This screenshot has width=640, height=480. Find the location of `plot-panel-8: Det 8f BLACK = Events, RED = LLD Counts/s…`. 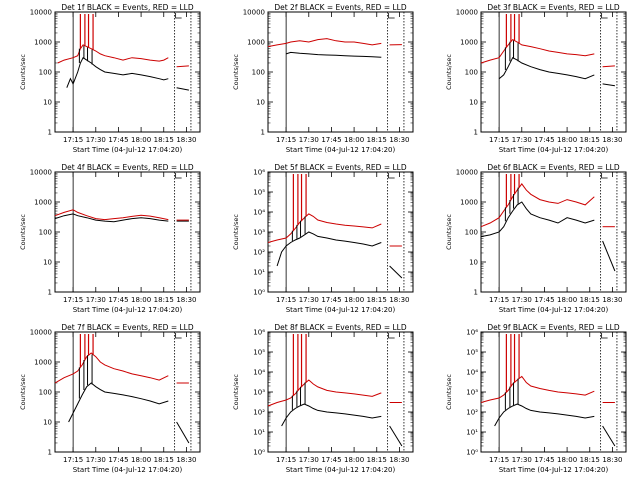

plot-panel-8: Det 8f BLACK = Events, RED = LLD Counts/s… is located at coordinates (323, 398).